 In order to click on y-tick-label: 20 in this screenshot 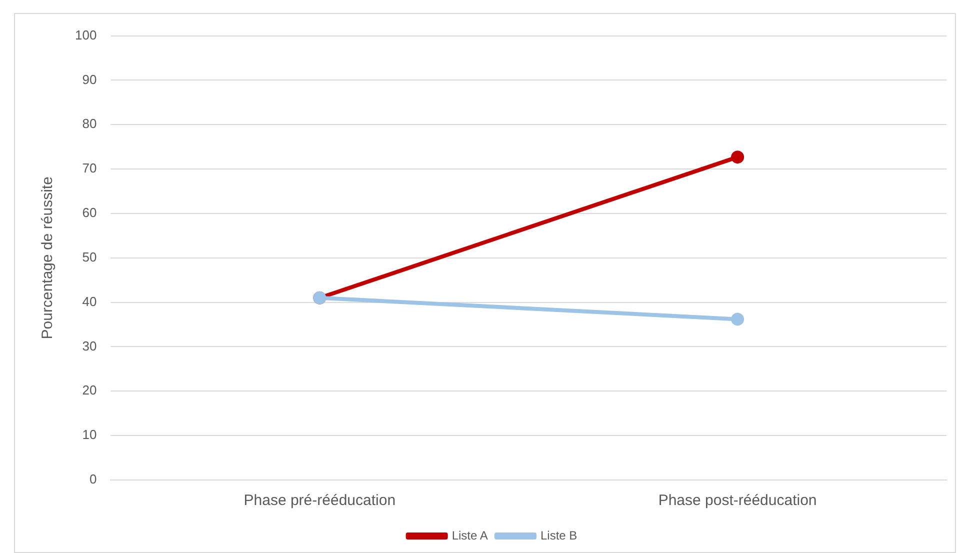, I will do `click(89, 390)`.